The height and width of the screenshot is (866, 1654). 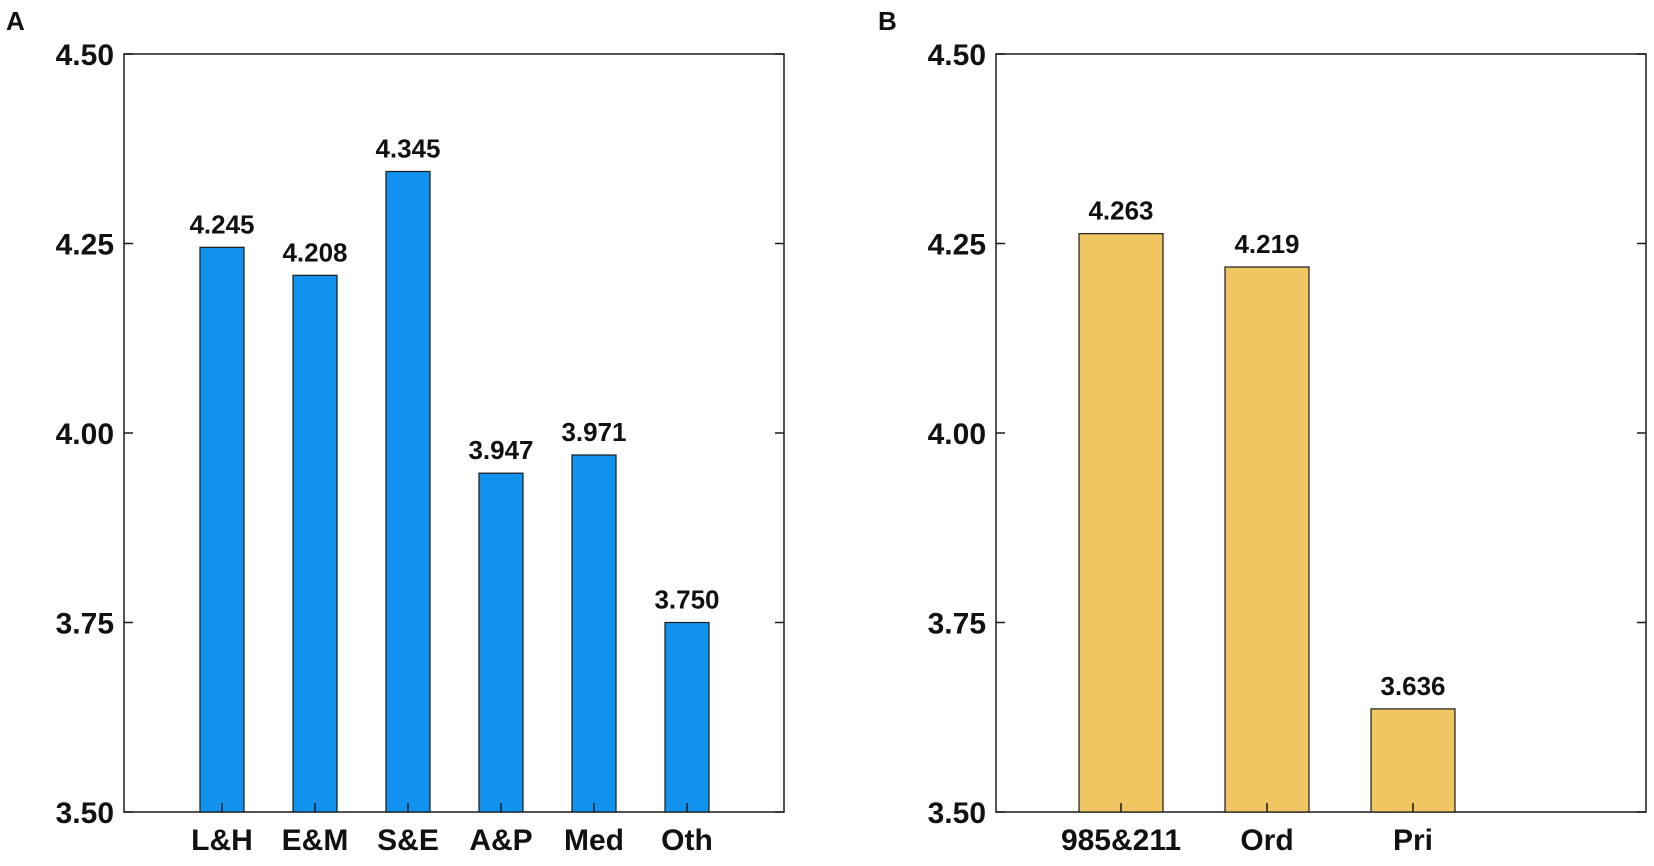 I want to click on panel-b-value-label: 4.263, so click(x=1120, y=211).